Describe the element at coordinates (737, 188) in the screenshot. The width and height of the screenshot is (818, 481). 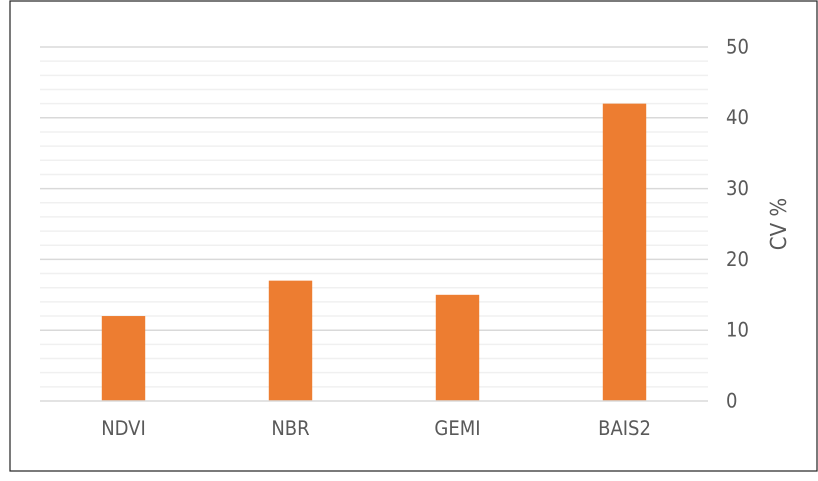
I see `y-tick-label: 30` at that location.